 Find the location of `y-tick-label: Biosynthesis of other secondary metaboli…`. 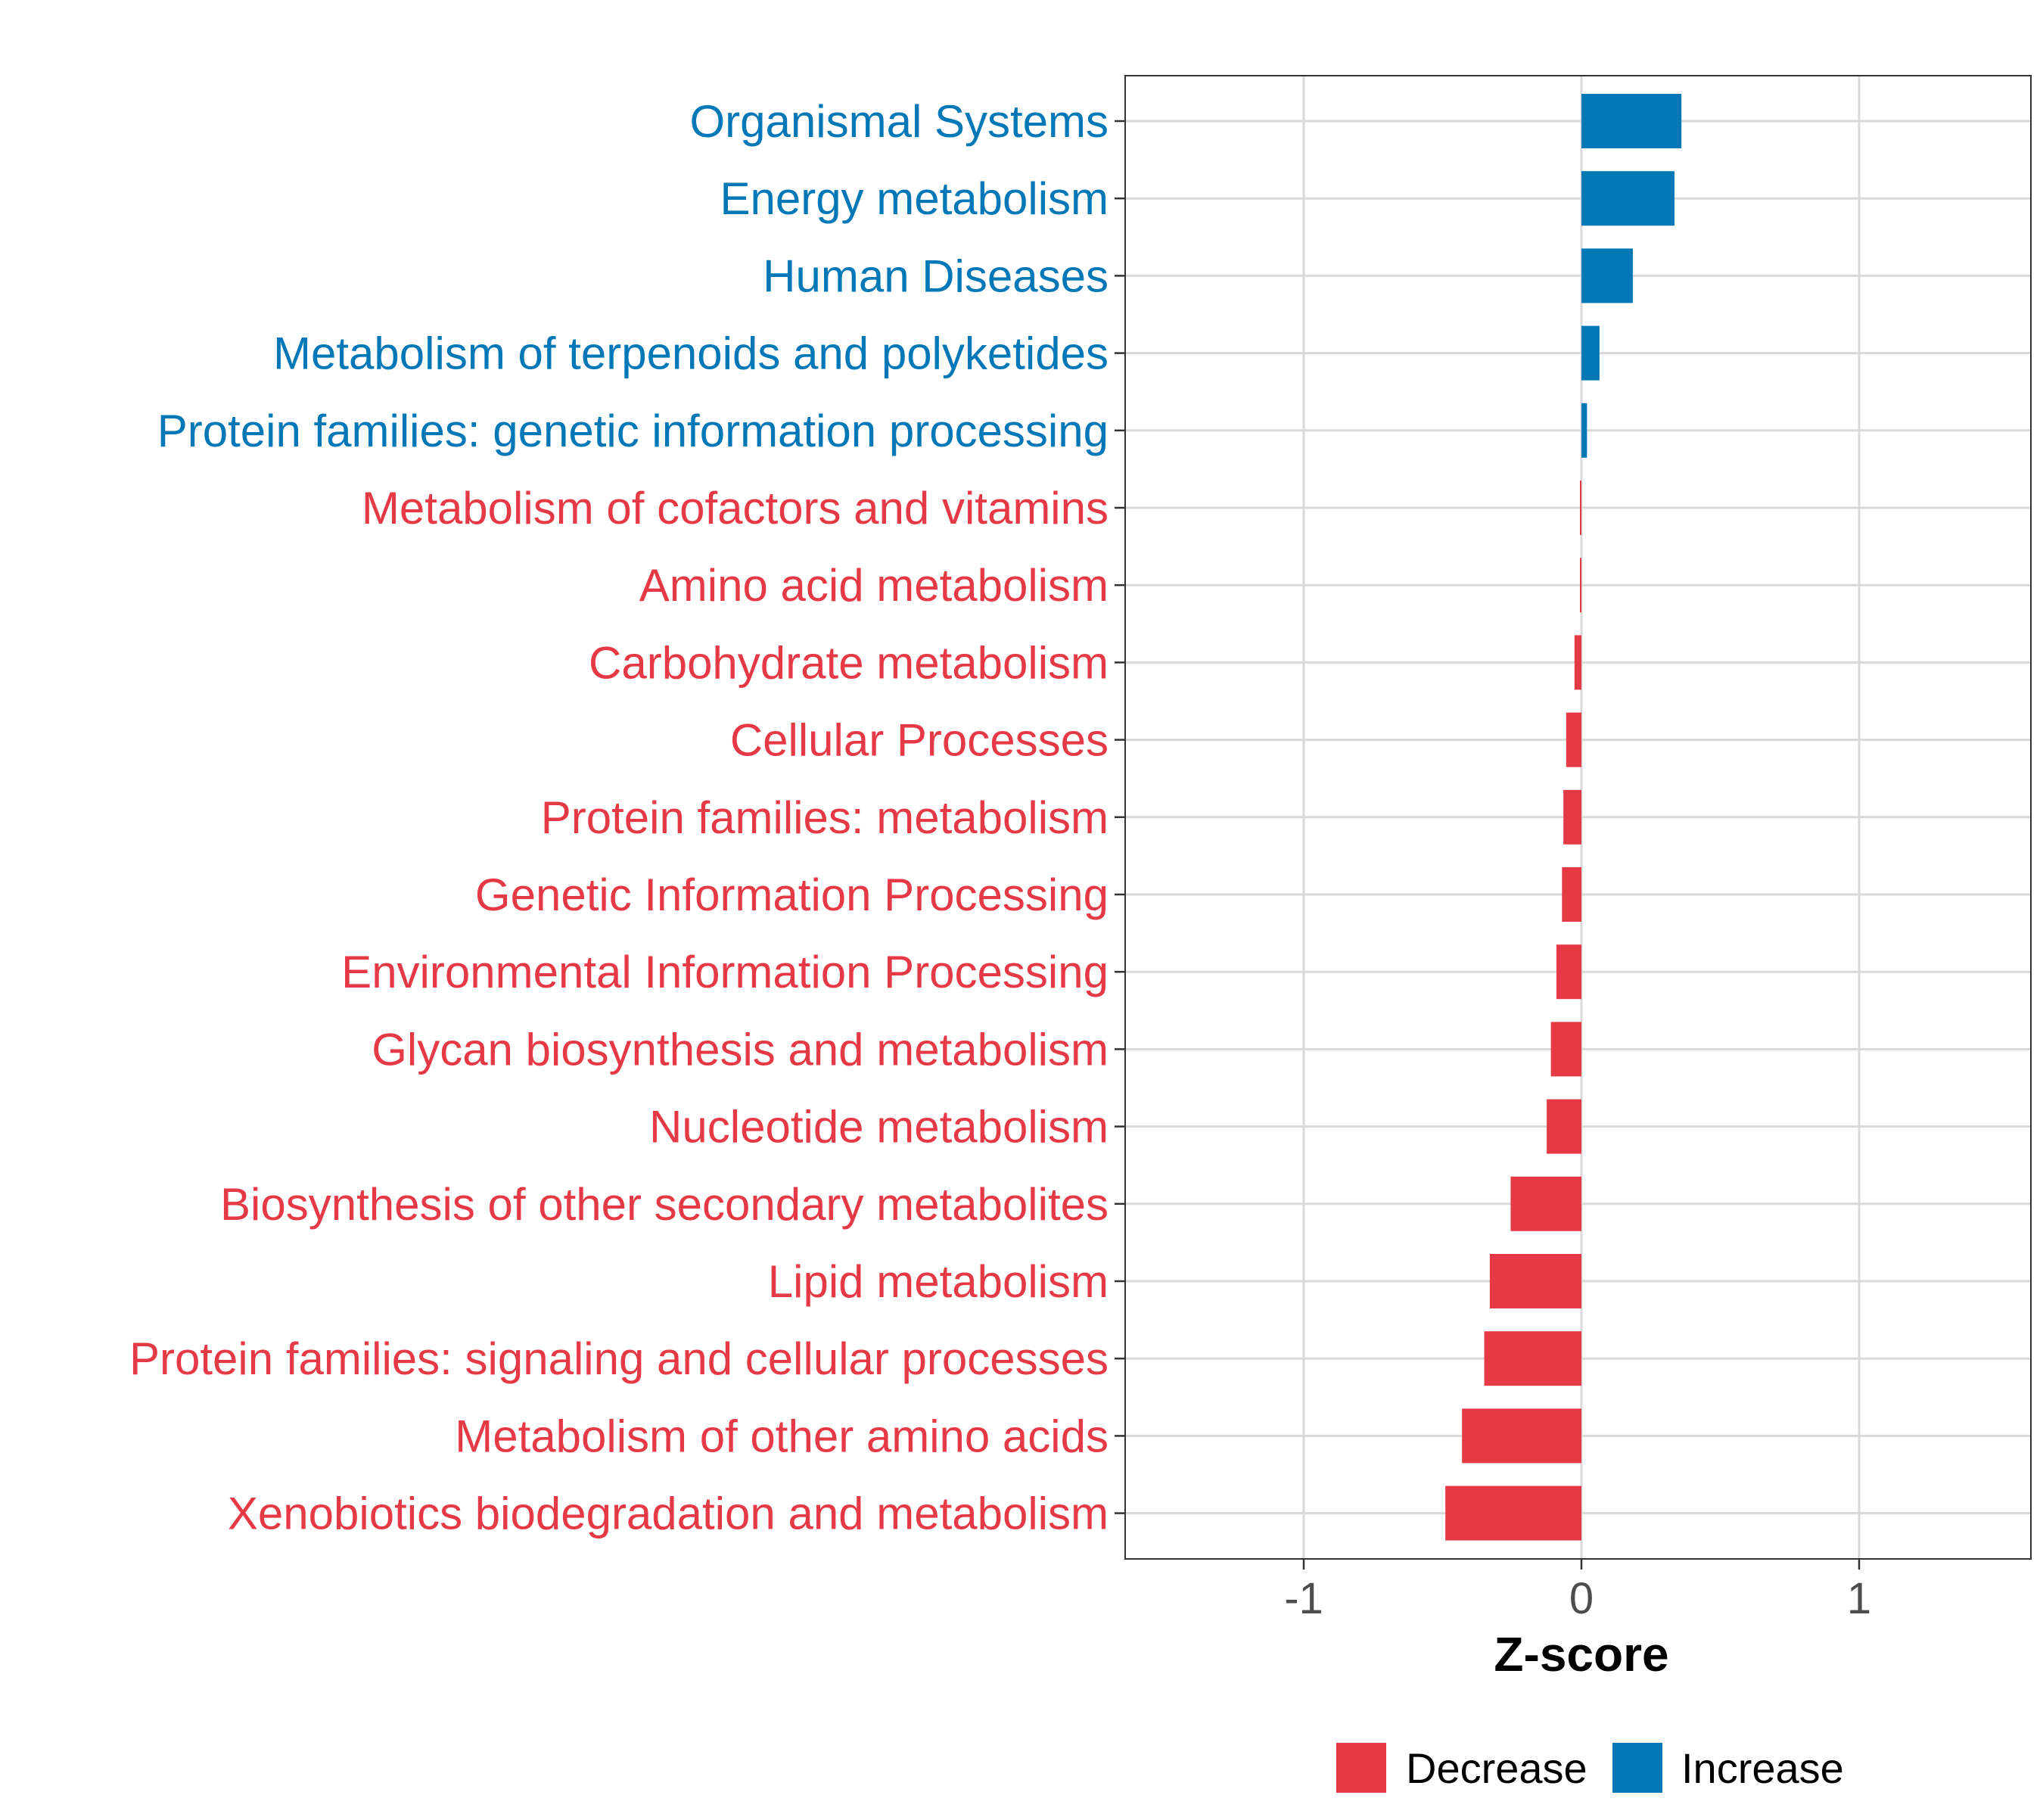

y-tick-label: Biosynthesis of other secondary metaboli… is located at coordinates (665, 1204).